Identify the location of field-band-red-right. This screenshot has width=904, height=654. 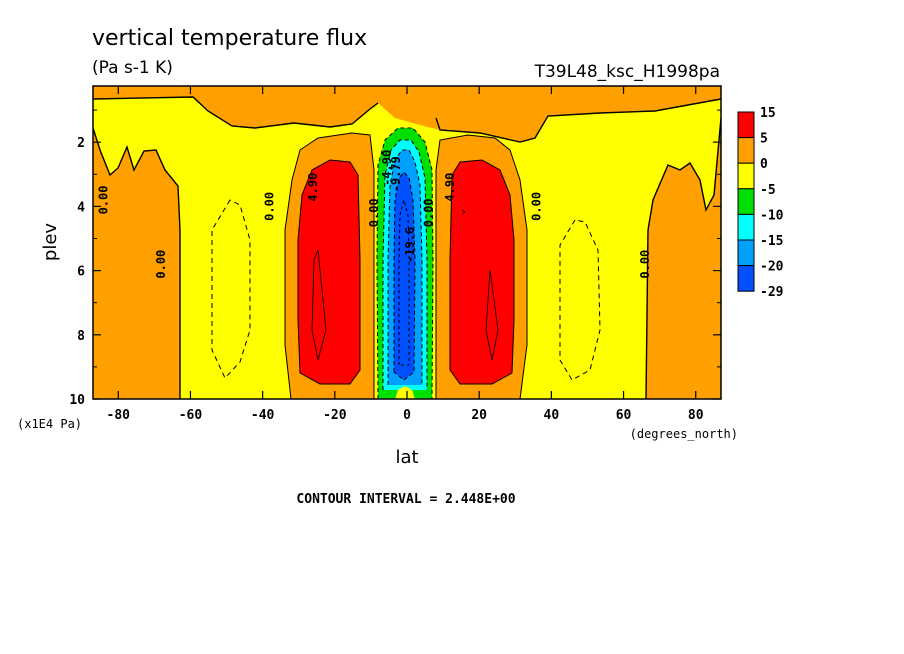
(482, 272).